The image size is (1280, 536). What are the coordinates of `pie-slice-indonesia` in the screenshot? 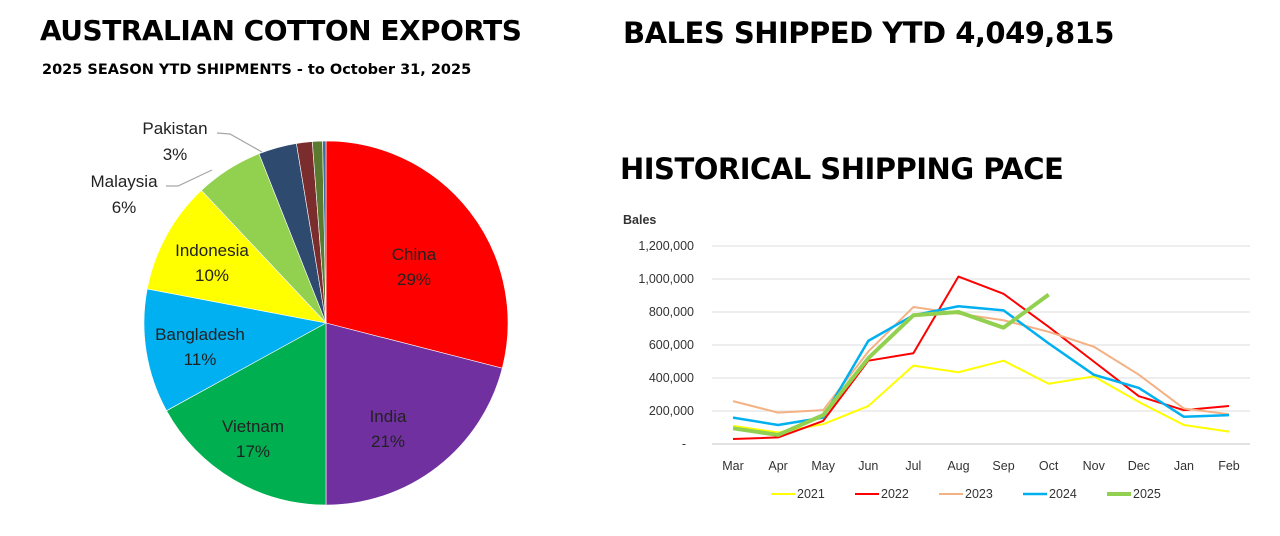 It's located at (236, 256).